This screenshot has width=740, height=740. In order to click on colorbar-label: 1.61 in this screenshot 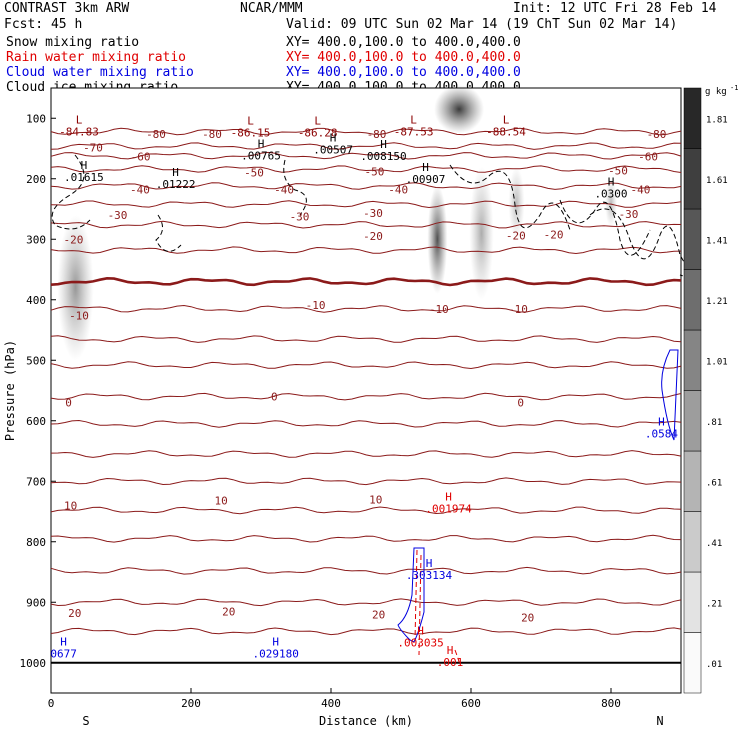, I will do `click(717, 181)`.